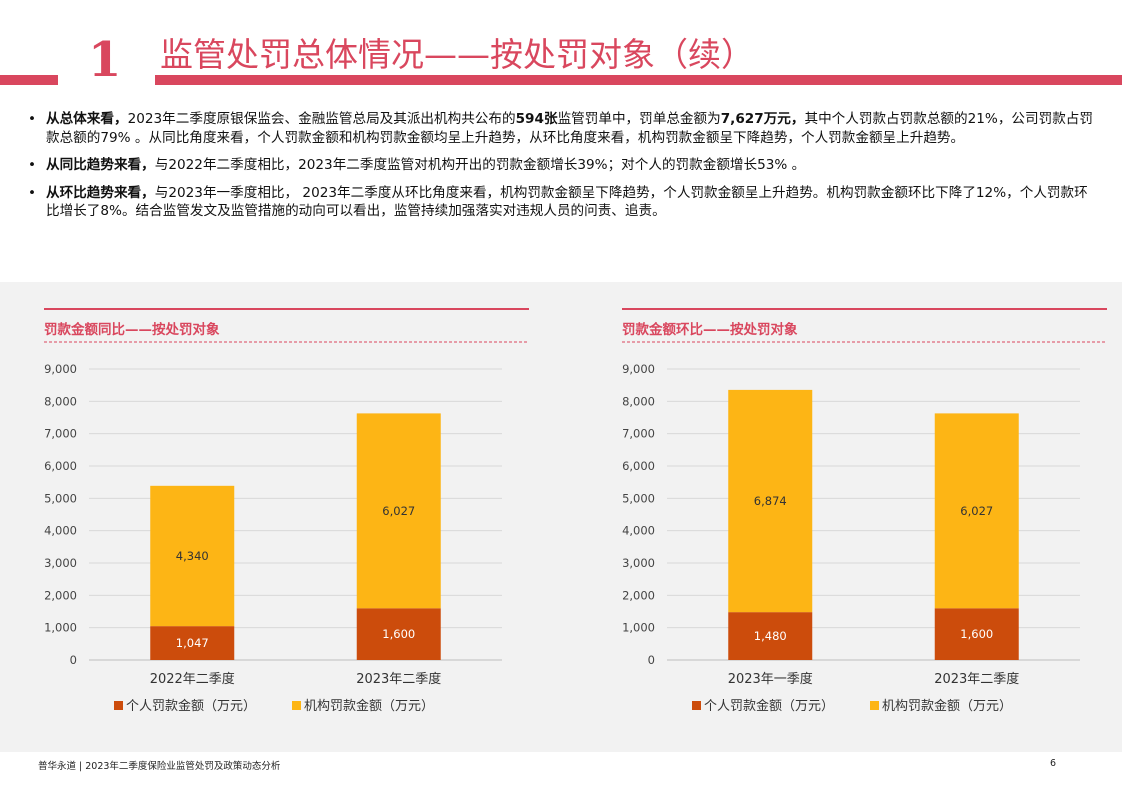  What do you see at coordinates (638, 80) in the screenshot?
I see `title-rule-right` at bounding box center [638, 80].